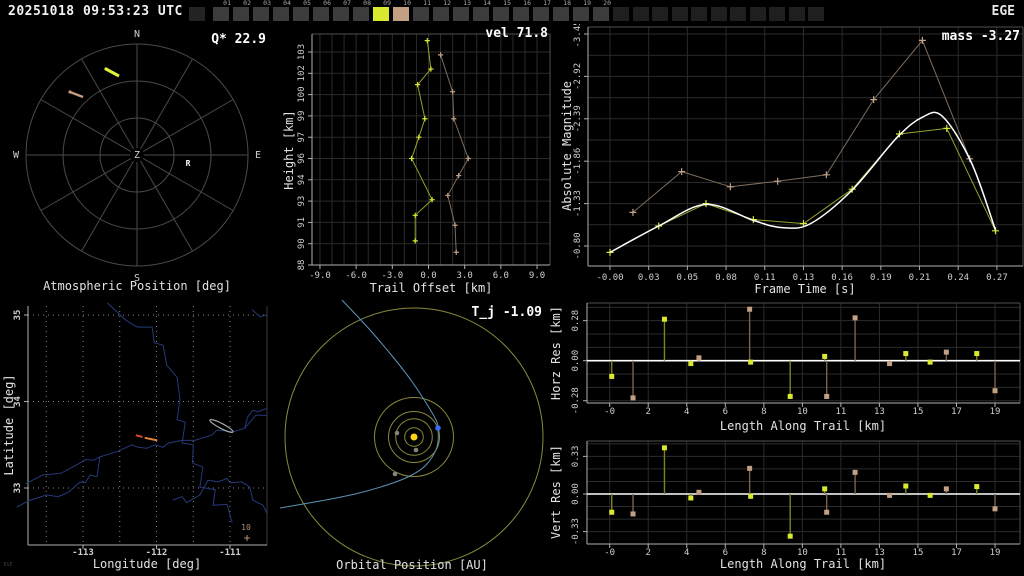 The image size is (1024, 576). Describe the element at coordinates (516, 33) in the screenshot. I see `velocity-stat: vel 71.8` at that location.